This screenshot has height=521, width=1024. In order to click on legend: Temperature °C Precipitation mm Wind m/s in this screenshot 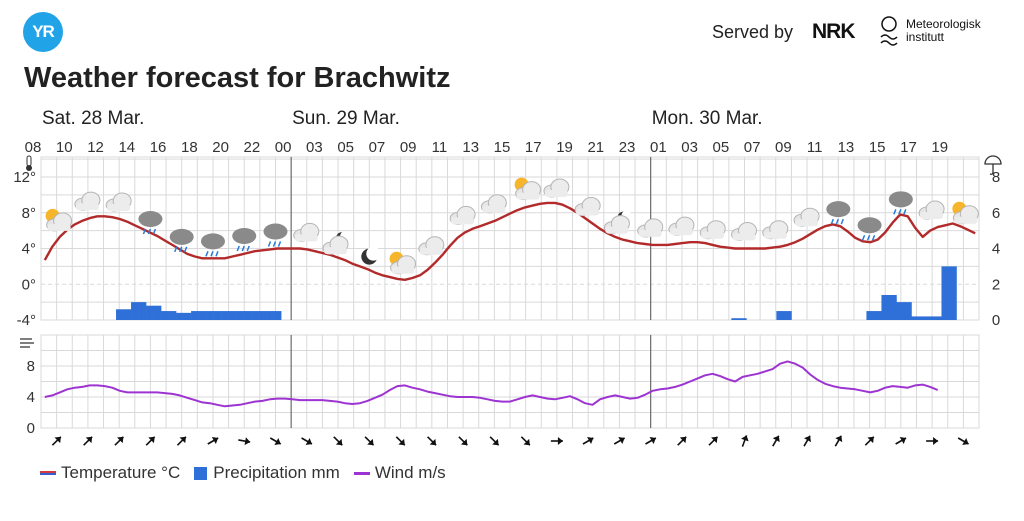, I will do `click(250, 473)`.